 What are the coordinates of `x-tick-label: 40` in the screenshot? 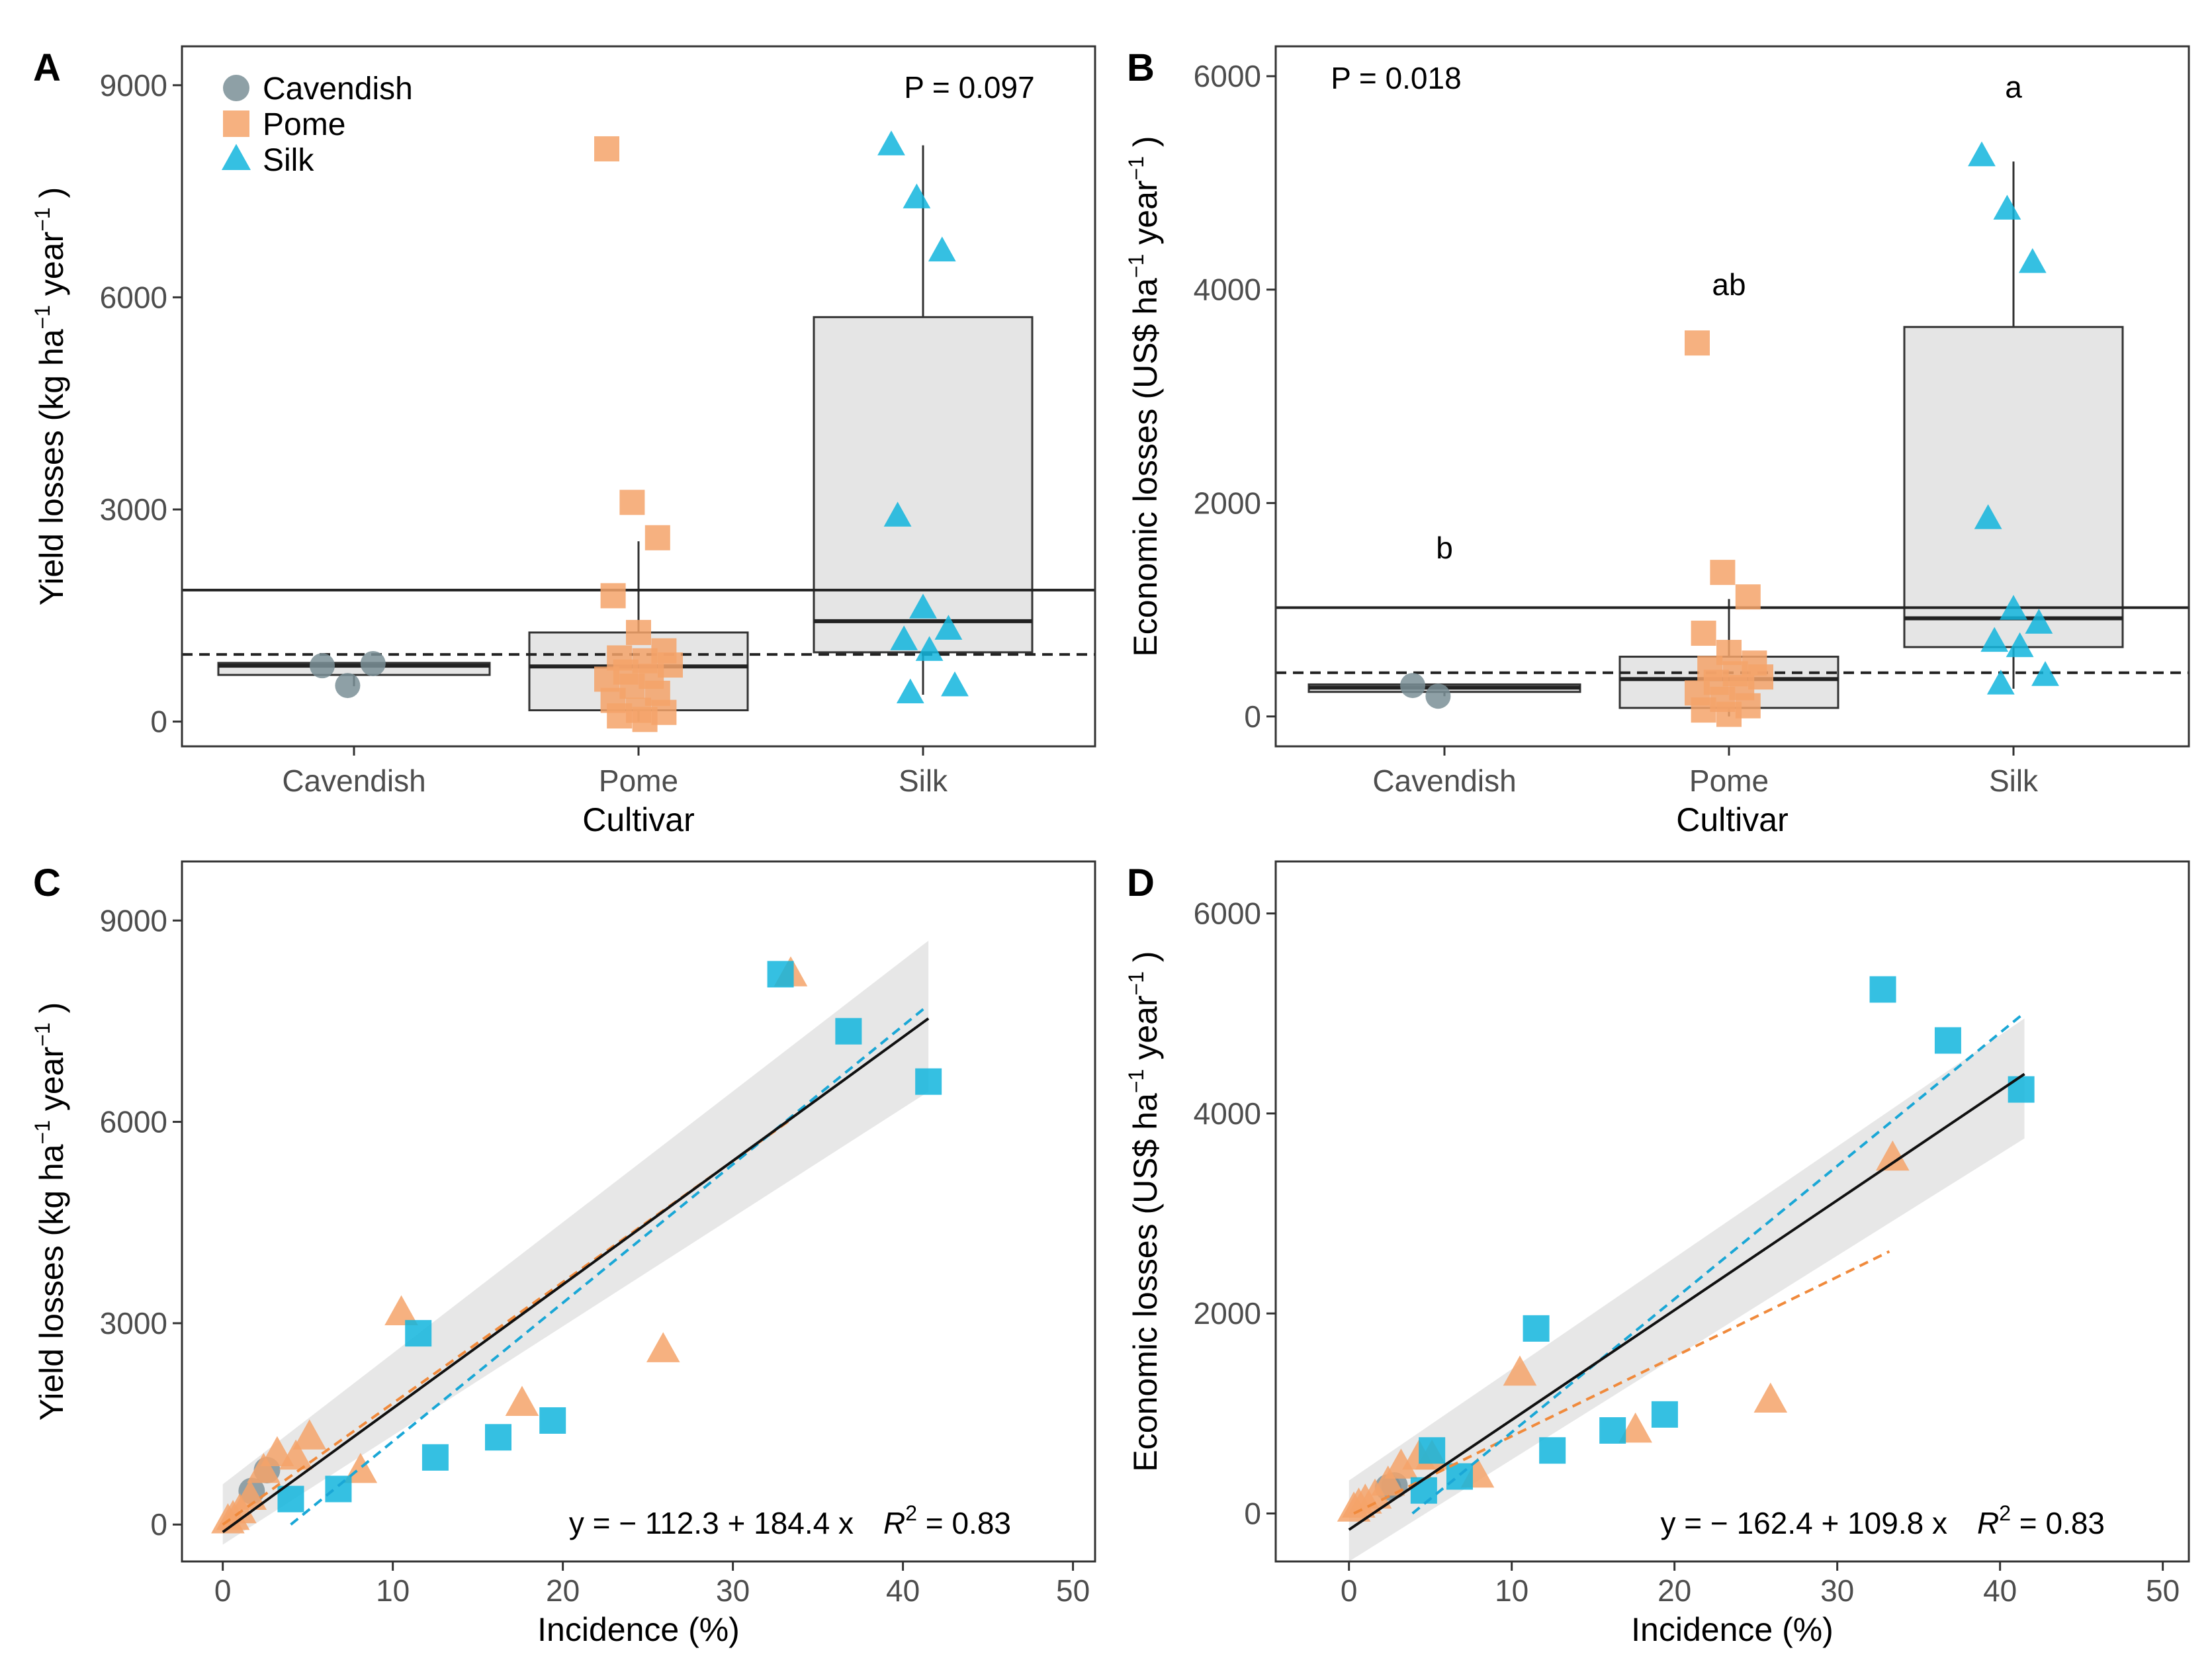 It's located at (2000, 1590).